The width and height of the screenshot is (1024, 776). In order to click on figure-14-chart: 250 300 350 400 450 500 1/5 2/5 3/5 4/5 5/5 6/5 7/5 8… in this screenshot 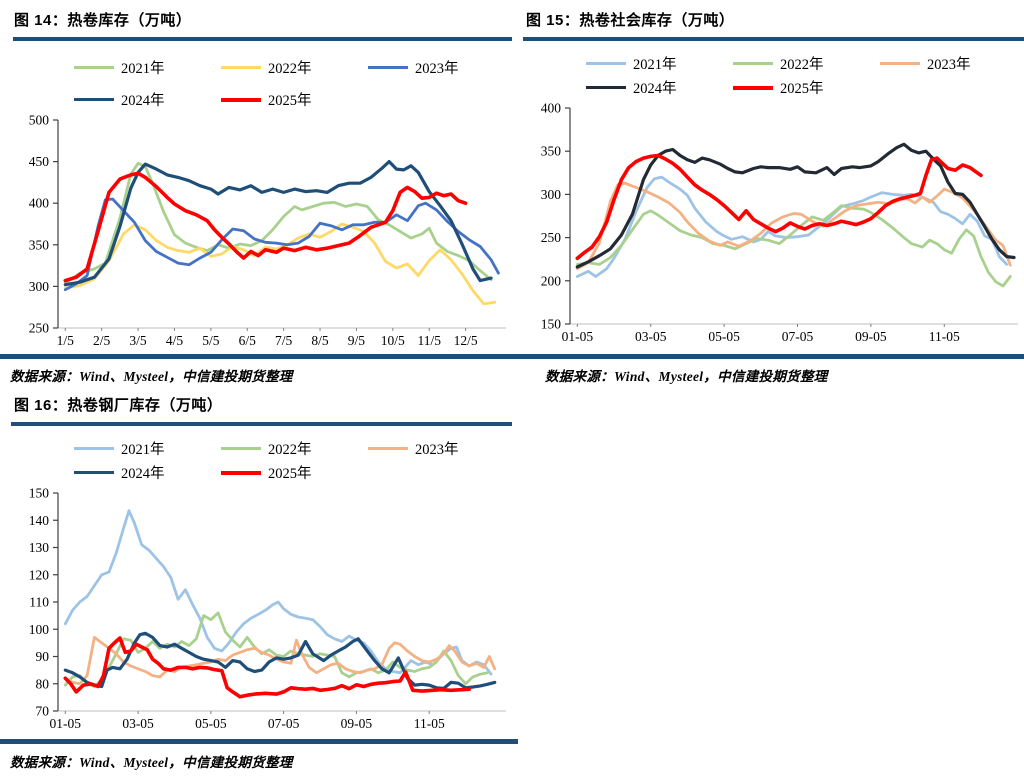, I will do `click(267, 230)`.